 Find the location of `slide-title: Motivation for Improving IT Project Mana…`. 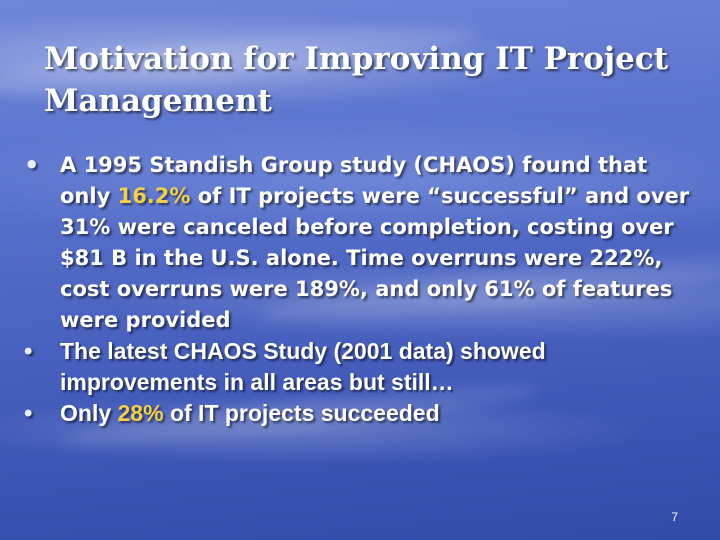

slide-title: Motivation for Improving IT Project Mana… is located at coordinates (356, 80).